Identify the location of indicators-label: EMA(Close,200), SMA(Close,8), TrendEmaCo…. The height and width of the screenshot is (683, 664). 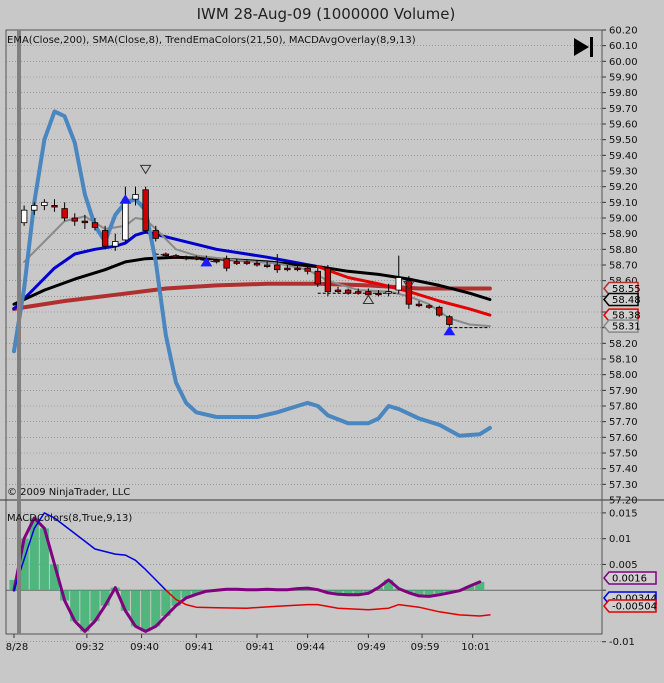
(211, 40).